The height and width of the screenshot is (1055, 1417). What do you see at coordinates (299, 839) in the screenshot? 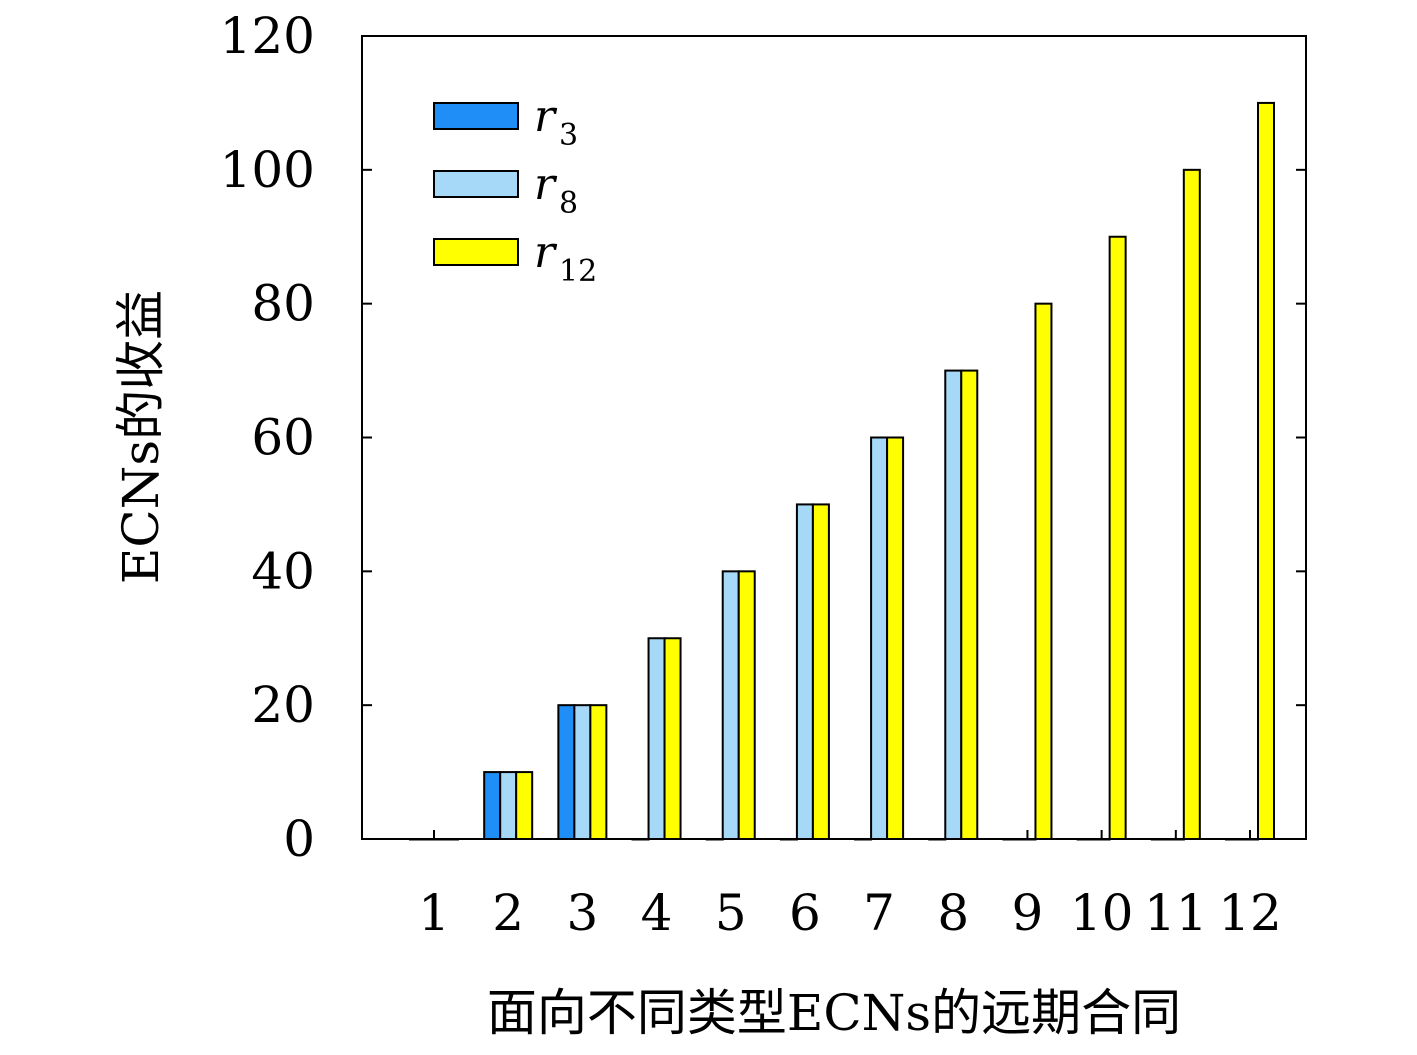
I see `y-tick-label: 0` at bounding box center [299, 839].